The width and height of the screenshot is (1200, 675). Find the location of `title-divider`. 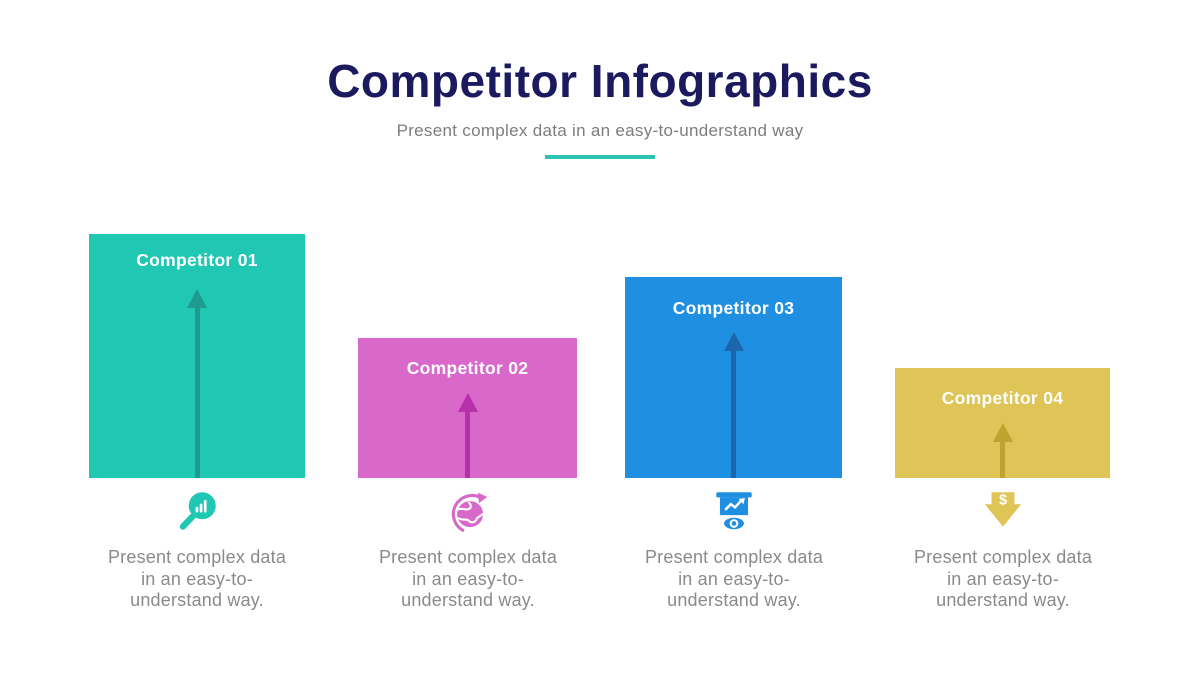

title-divider is located at coordinates (600, 157).